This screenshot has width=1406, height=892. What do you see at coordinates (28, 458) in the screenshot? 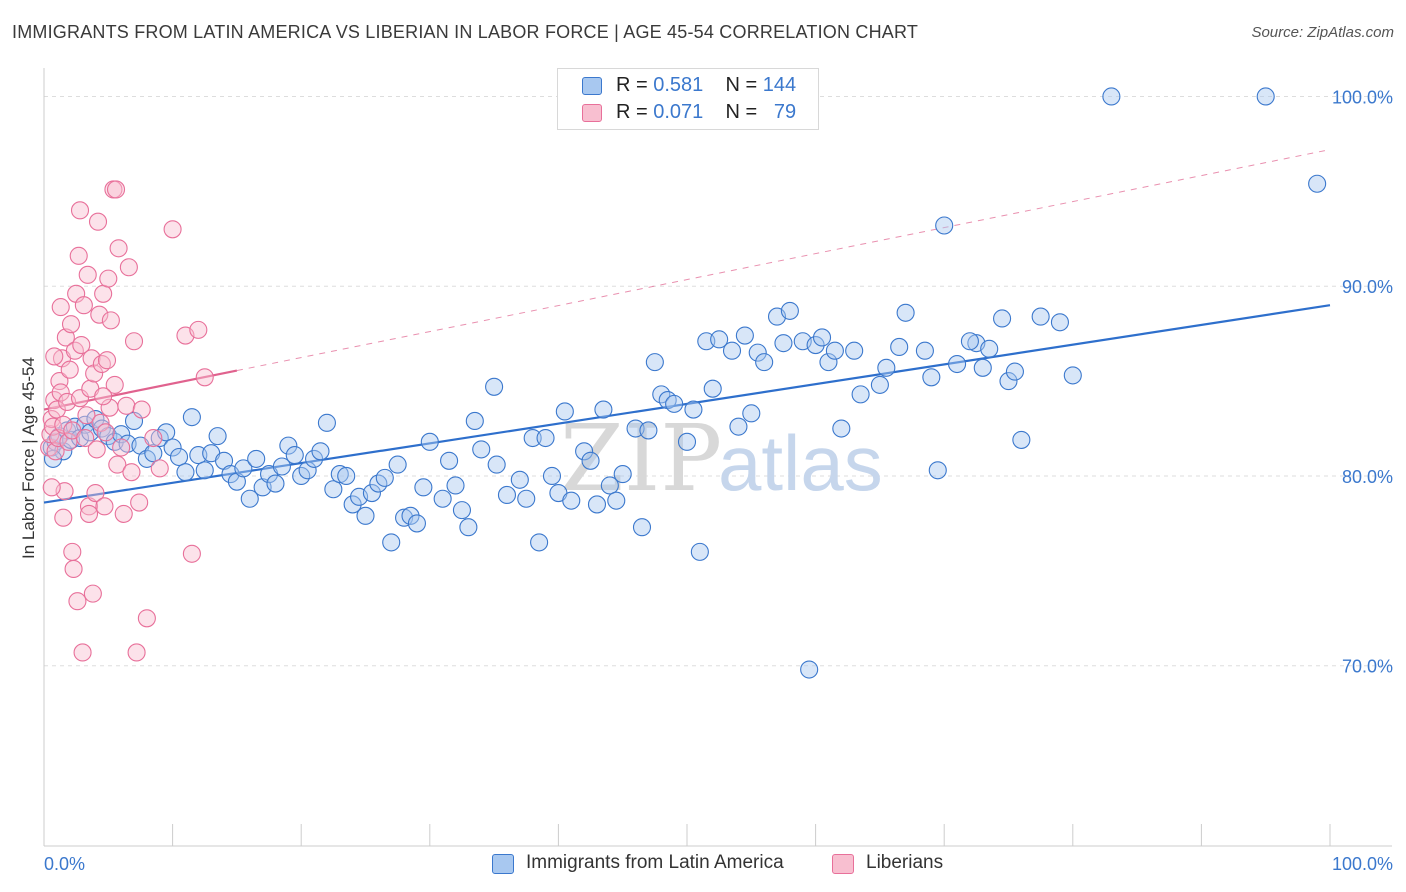
I see `y-axis-title: In Labor Force | Age 45-54` at bounding box center [28, 458].